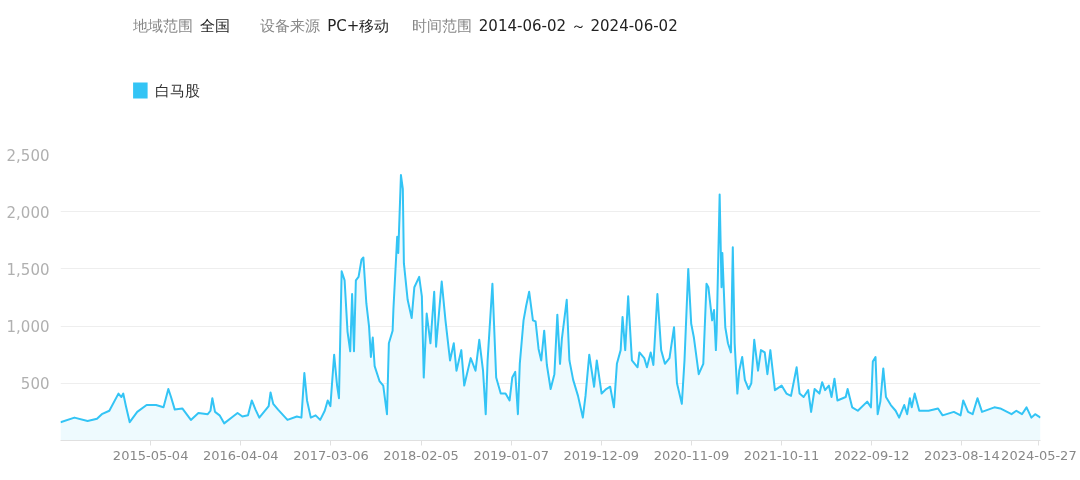 The image size is (1080, 480). Describe the element at coordinates (28, 269) in the screenshot. I see `y-tick-label: 1,500` at that location.